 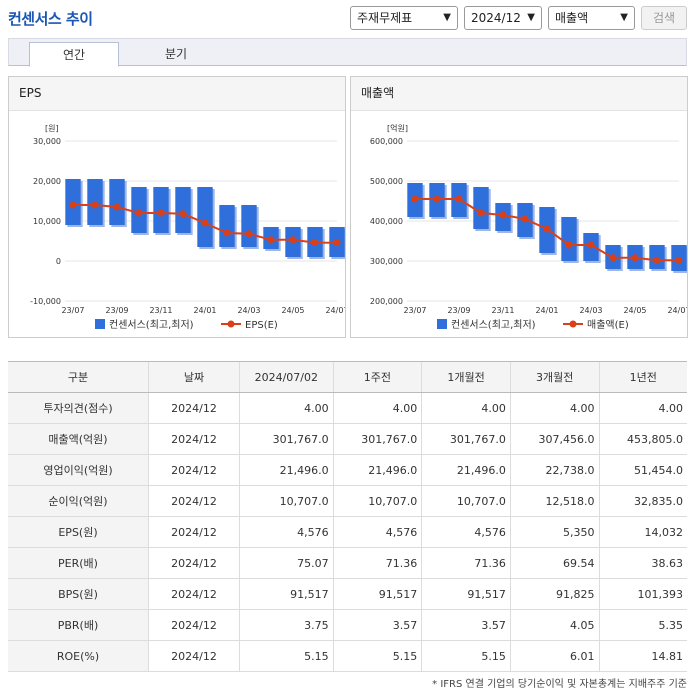 I want to click on row-value: 6.01, so click(x=554, y=656).